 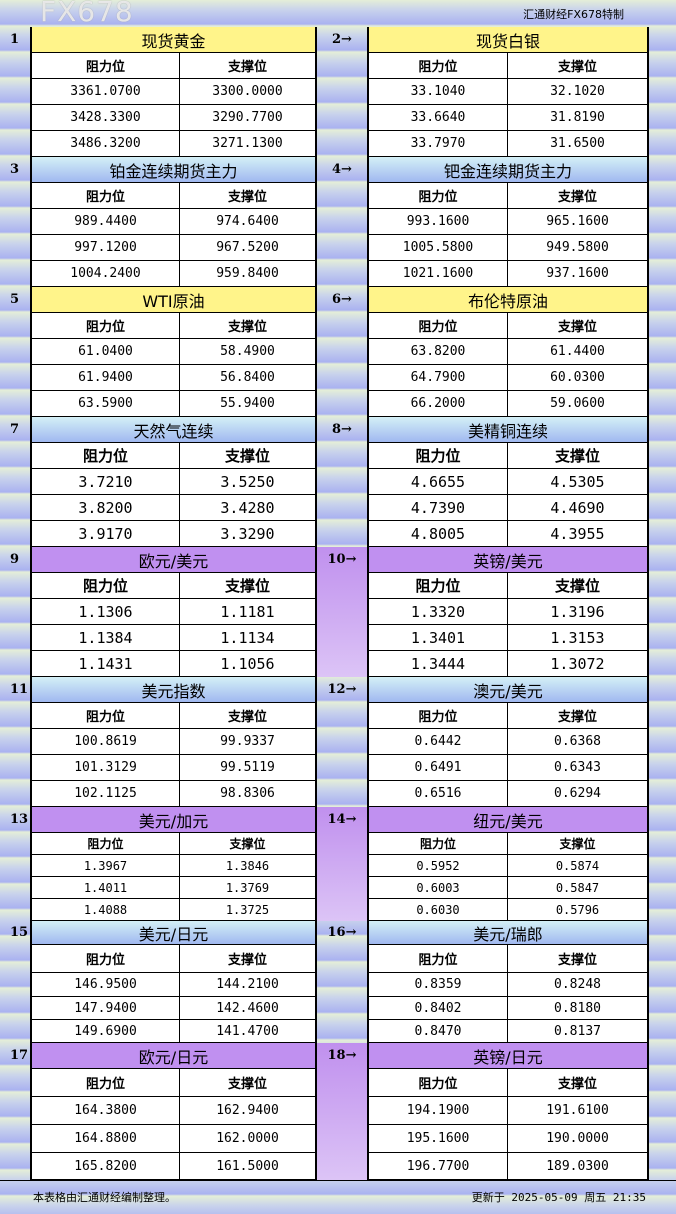 What do you see at coordinates (438, 377) in the screenshot?
I see `resistance-value: 64.7900` at bounding box center [438, 377].